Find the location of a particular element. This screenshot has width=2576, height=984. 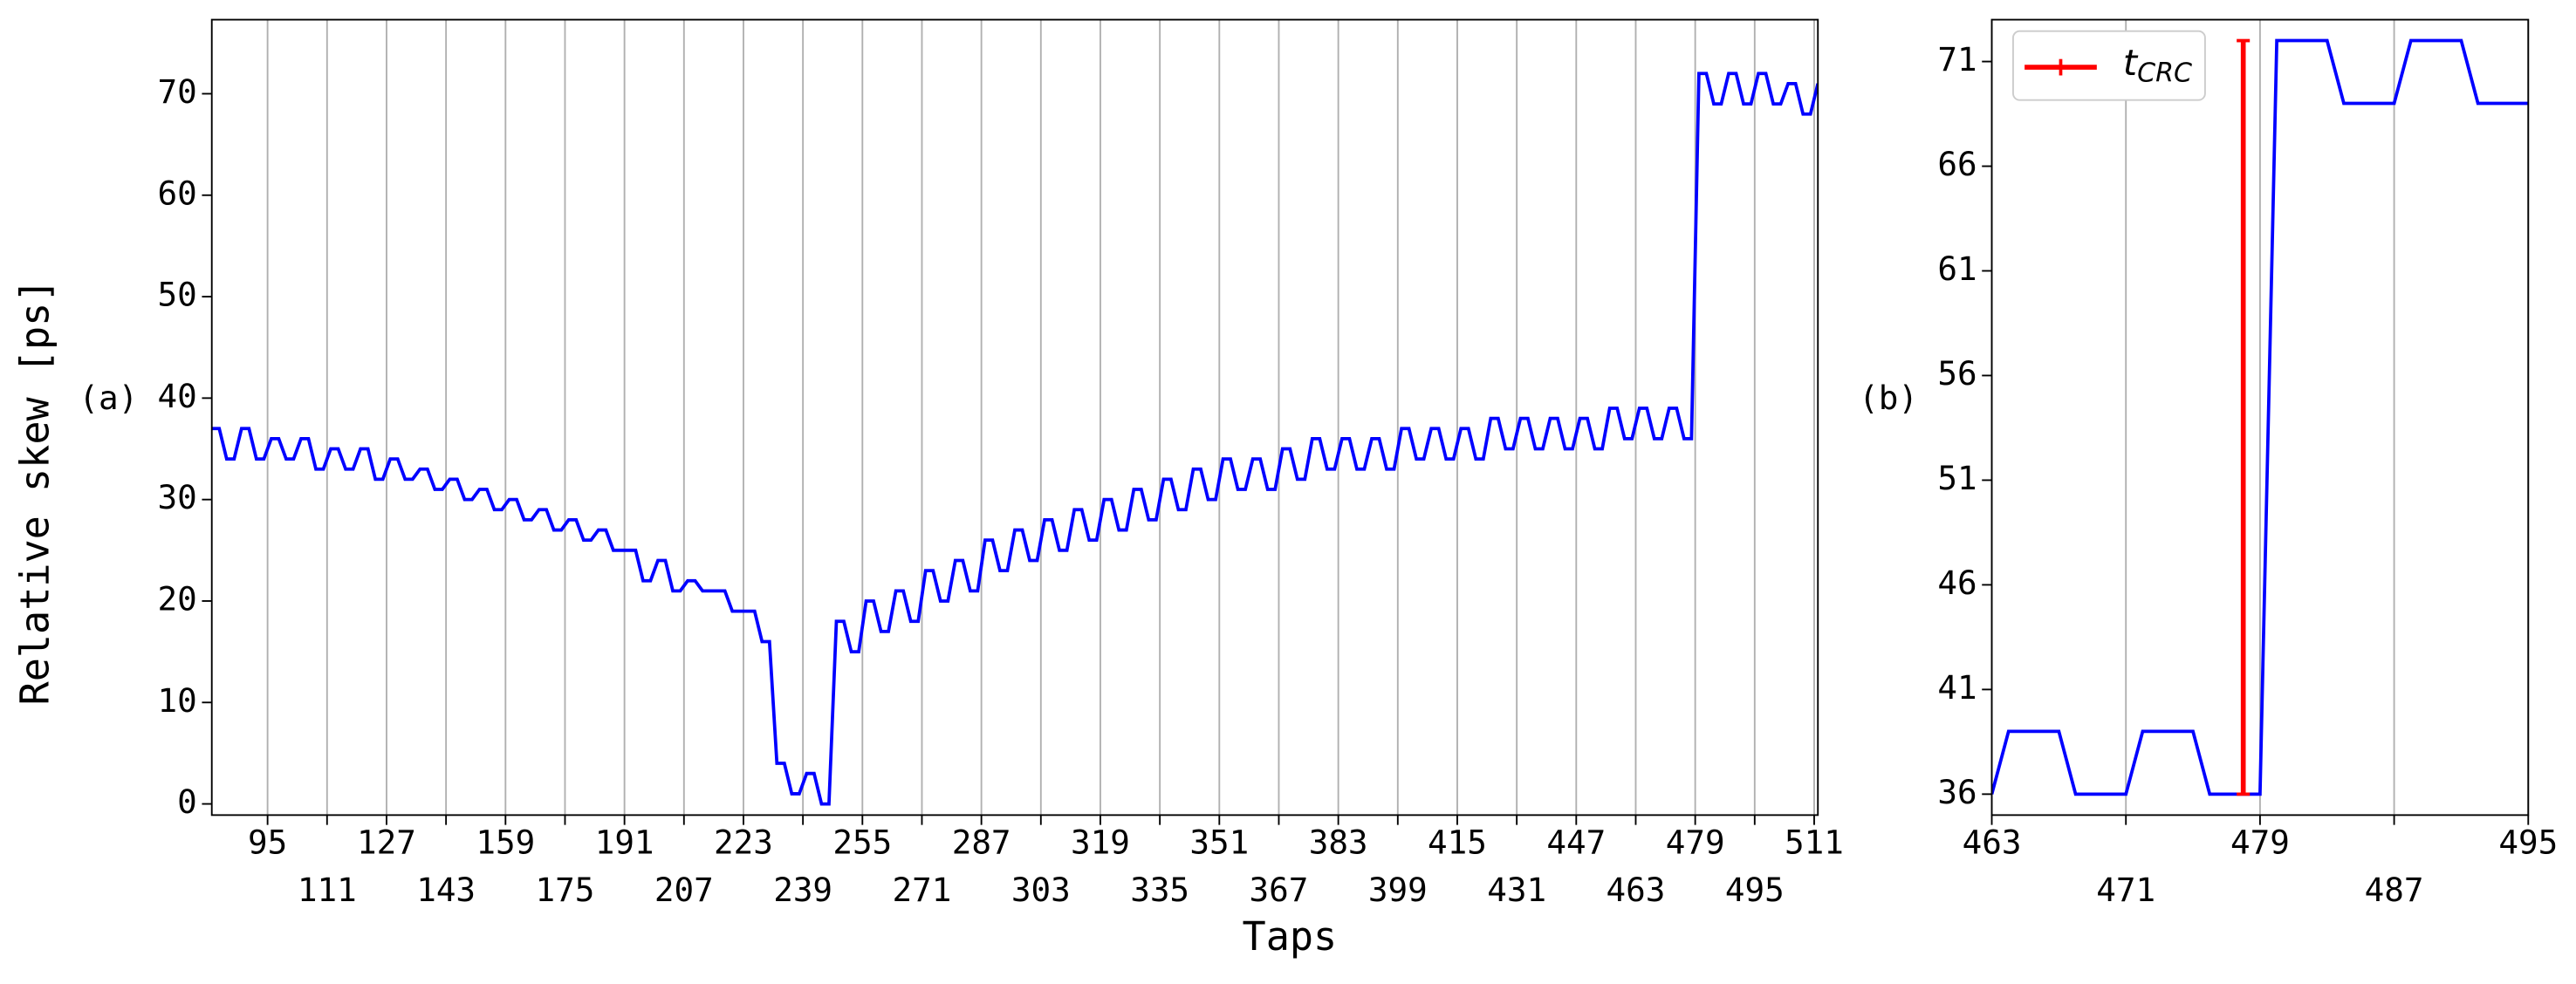

x-tick-label: 175 is located at coordinates (565, 890).